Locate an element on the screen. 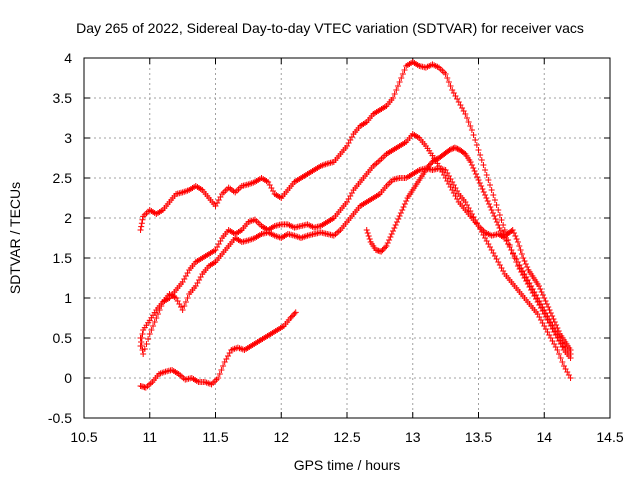 The height and width of the screenshot is (480, 640). x-tick-label: 12.5 is located at coordinates (346, 437).